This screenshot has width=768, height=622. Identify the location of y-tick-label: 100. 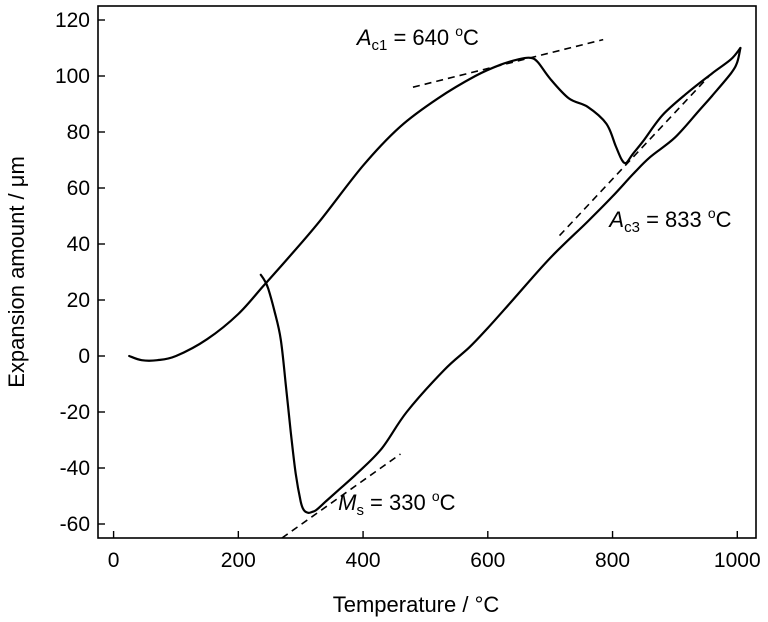
(72, 76).